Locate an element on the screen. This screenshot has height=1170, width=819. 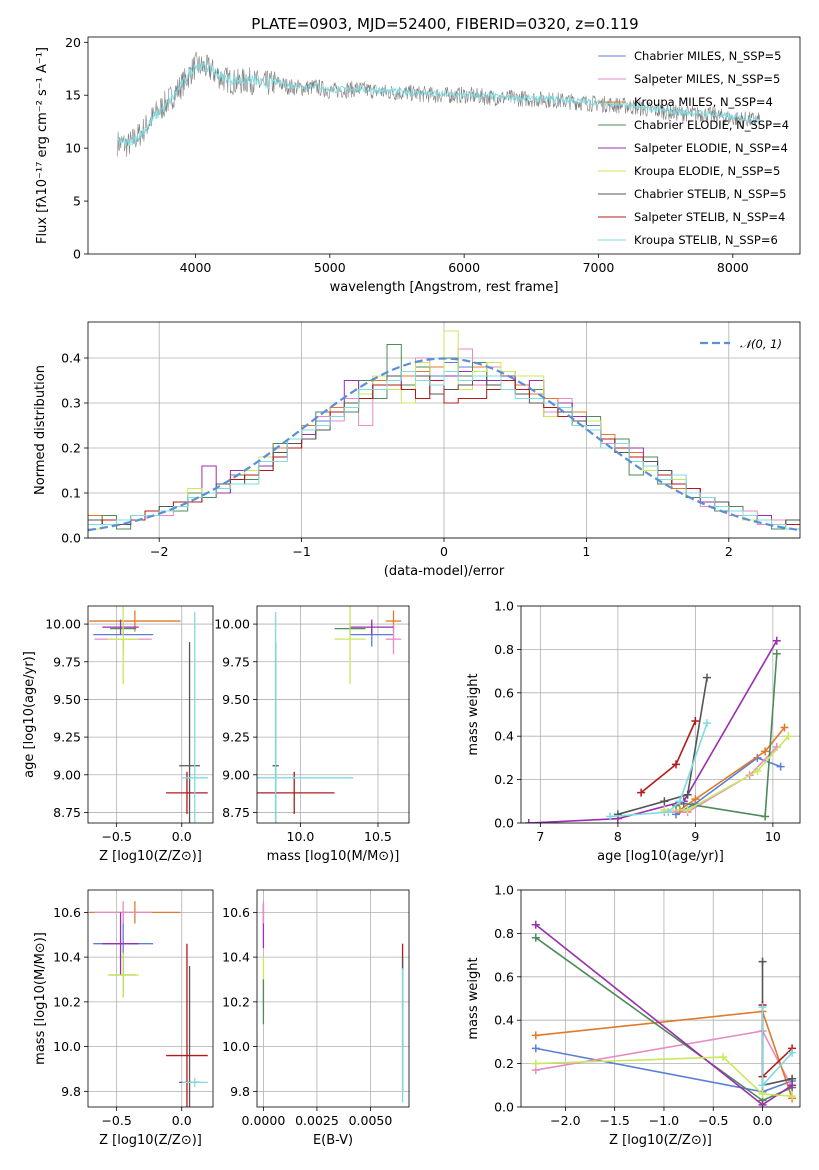
legend-label: Chabrier ELODIE, N_SSP=4 is located at coordinates (711, 125).